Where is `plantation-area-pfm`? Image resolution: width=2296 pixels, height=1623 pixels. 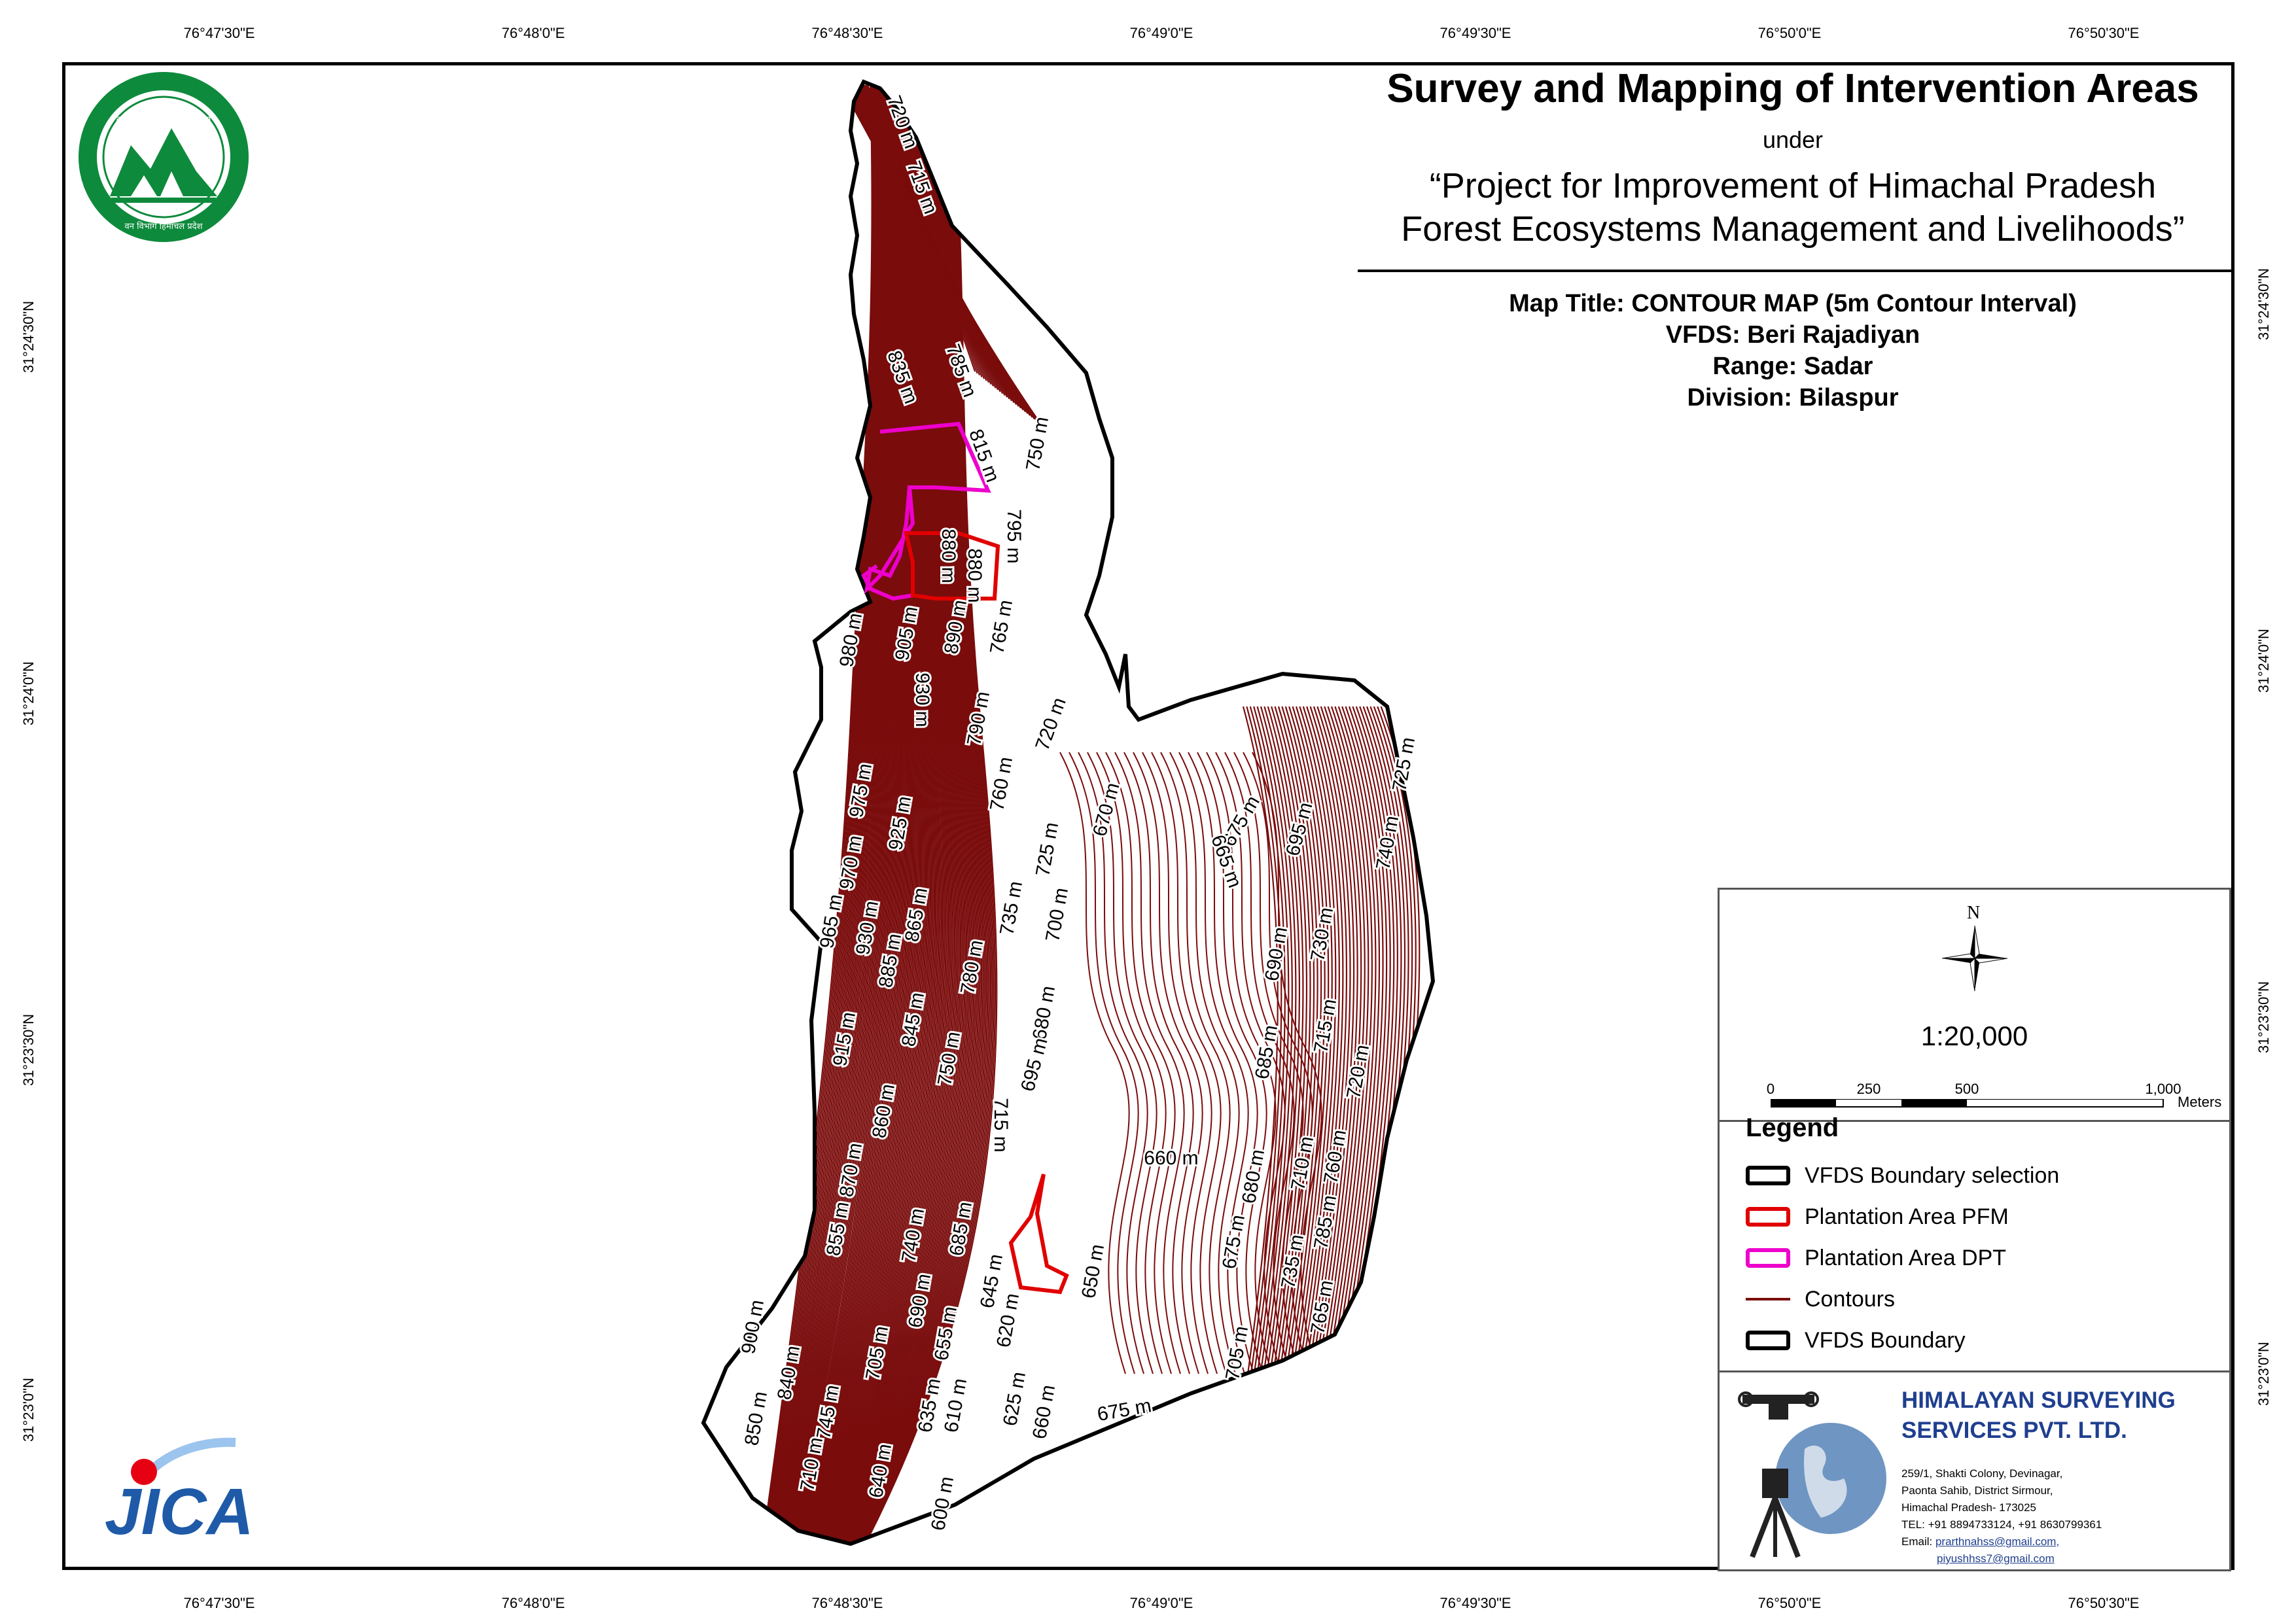
plantation-area-pfm is located at coordinates (1038, 1234).